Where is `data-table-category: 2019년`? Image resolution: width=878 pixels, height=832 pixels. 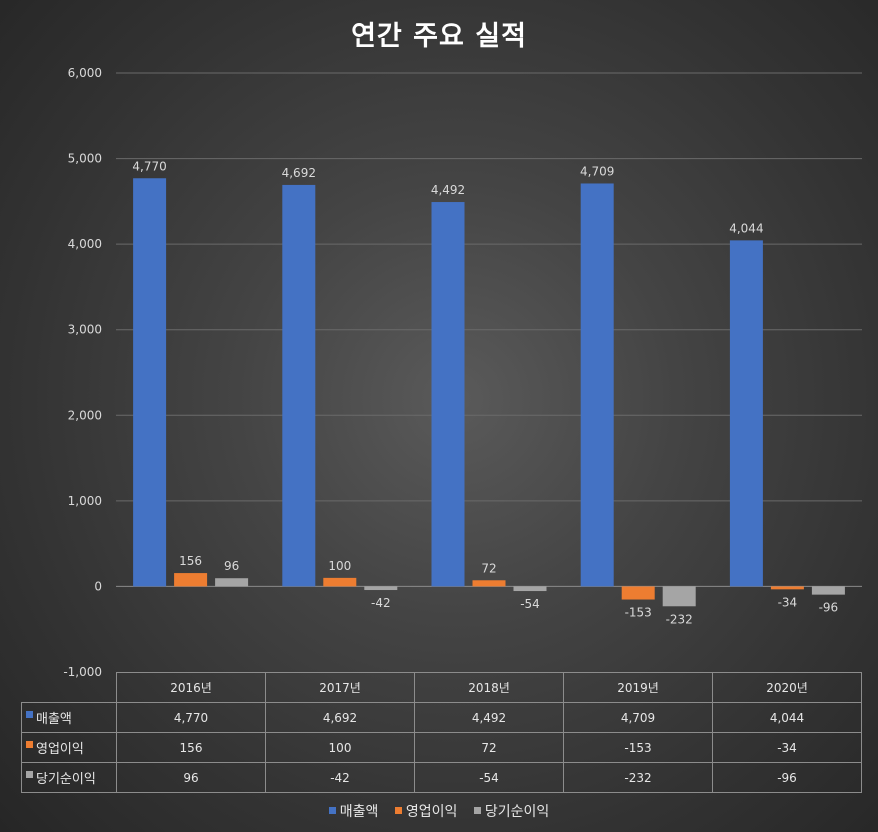 data-table-category: 2019년 is located at coordinates (638, 687).